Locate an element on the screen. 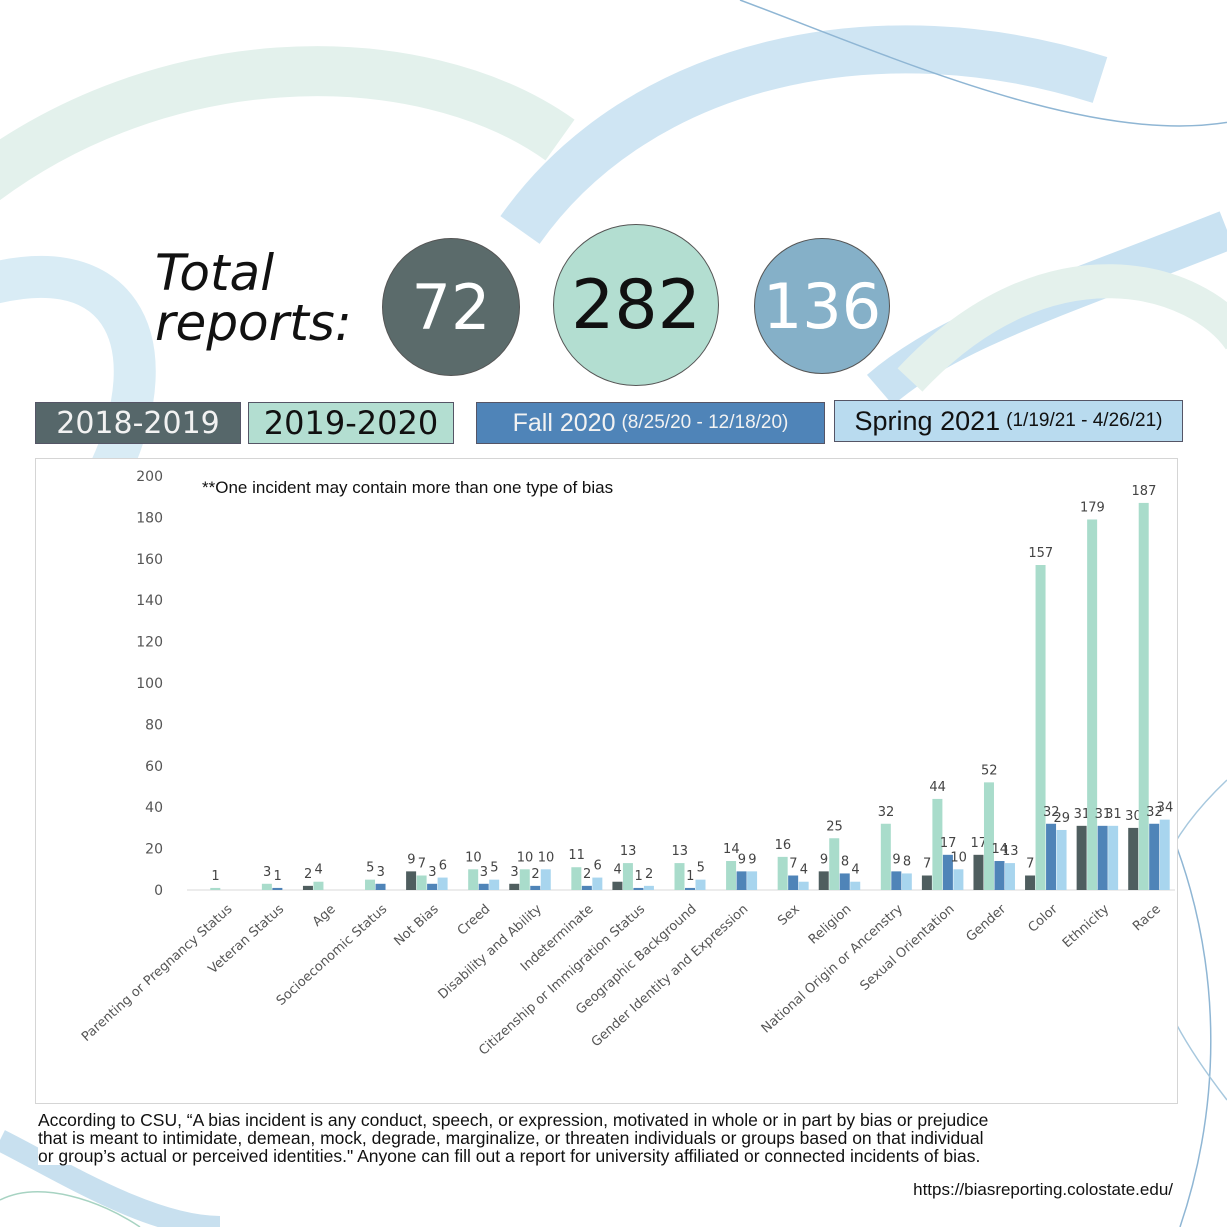 Image resolution: width=1227 pixels, height=1227 pixels. category-label: Disability and Ability is located at coordinates (491, 952).